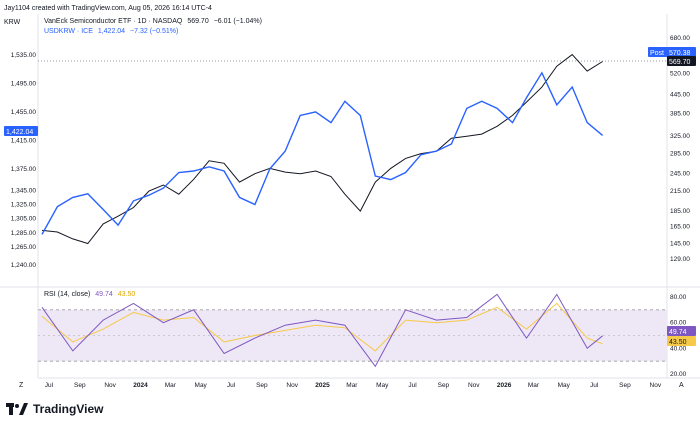 This screenshot has width=700, height=423. What do you see at coordinates (657, 53) in the screenshot?
I see `post-badge-label: Post` at bounding box center [657, 53].